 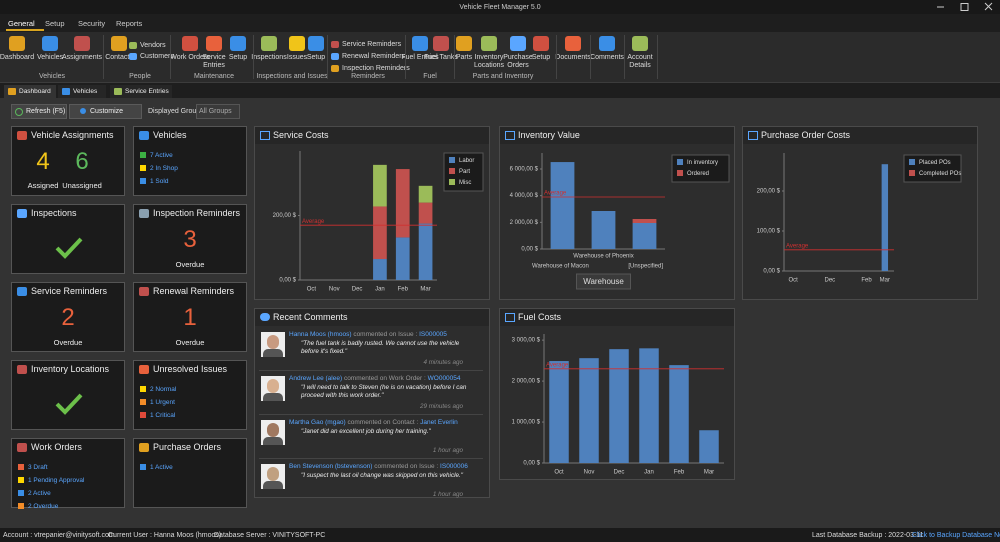 I want to click on ribbon-small-button: Service Reminders, so click(x=367, y=45).